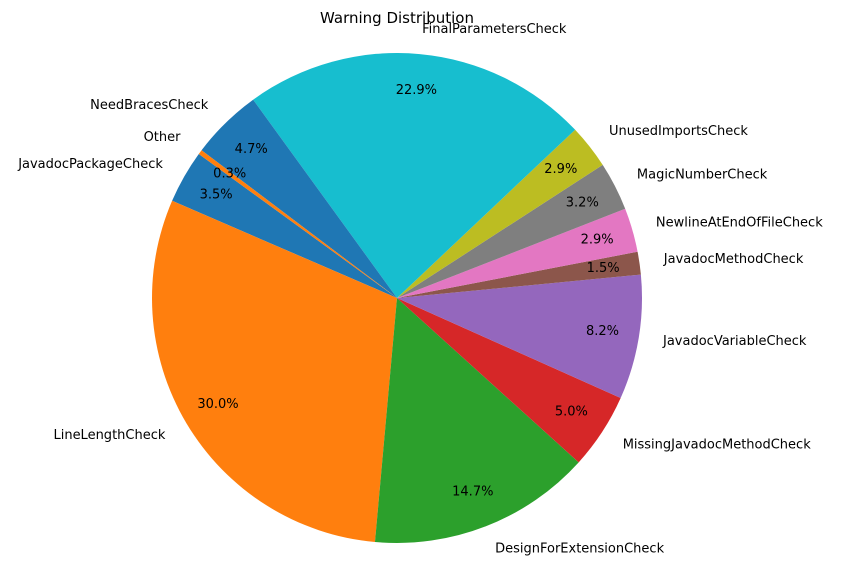  Describe the element at coordinates (733, 259) in the screenshot. I see `slice-label-javadoc-method-check: JavadocMethodCheck` at that location.